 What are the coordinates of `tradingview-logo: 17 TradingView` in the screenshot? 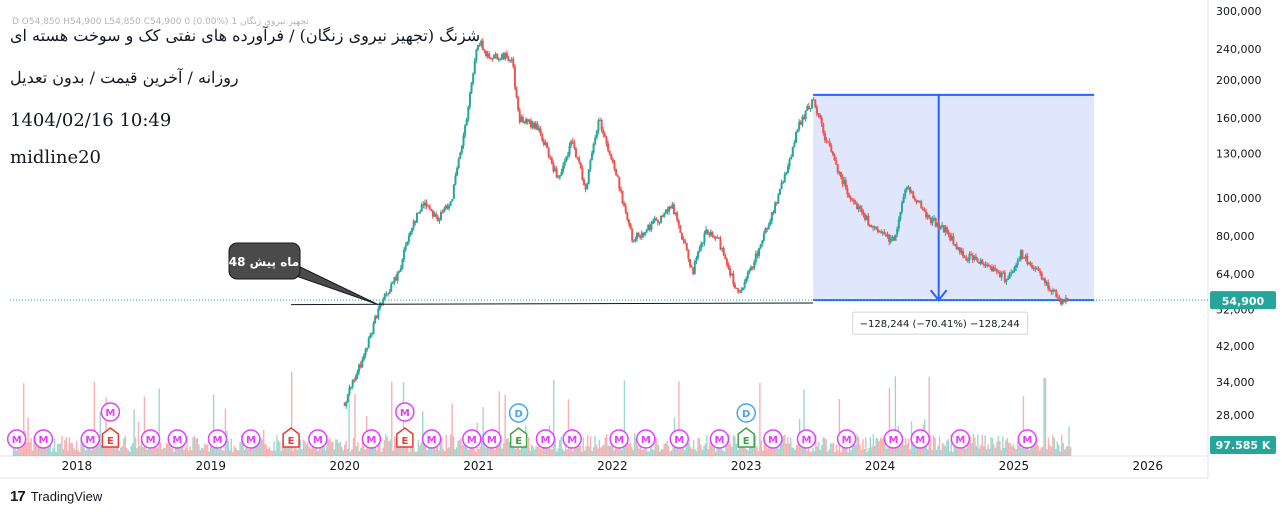 It's located at (56, 496).